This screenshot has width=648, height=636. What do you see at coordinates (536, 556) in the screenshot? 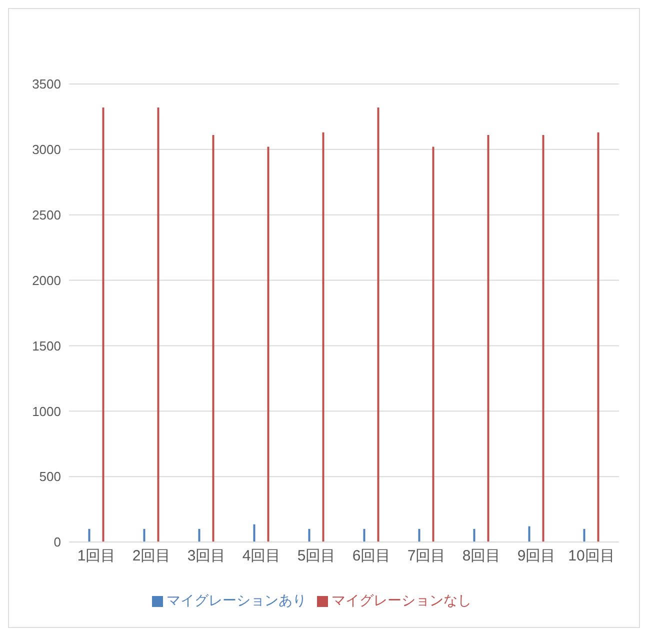
I see `x-tick-label: 9回目` at bounding box center [536, 556].